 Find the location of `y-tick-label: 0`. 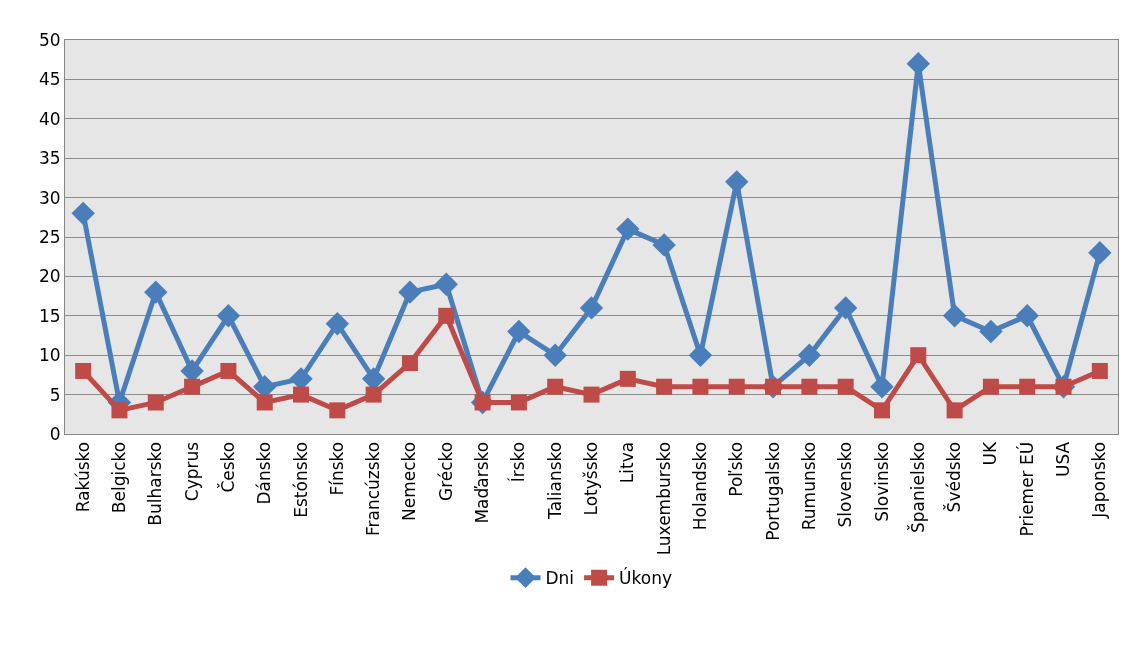

y-tick-label: 0 is located at coordinates (55, 433).